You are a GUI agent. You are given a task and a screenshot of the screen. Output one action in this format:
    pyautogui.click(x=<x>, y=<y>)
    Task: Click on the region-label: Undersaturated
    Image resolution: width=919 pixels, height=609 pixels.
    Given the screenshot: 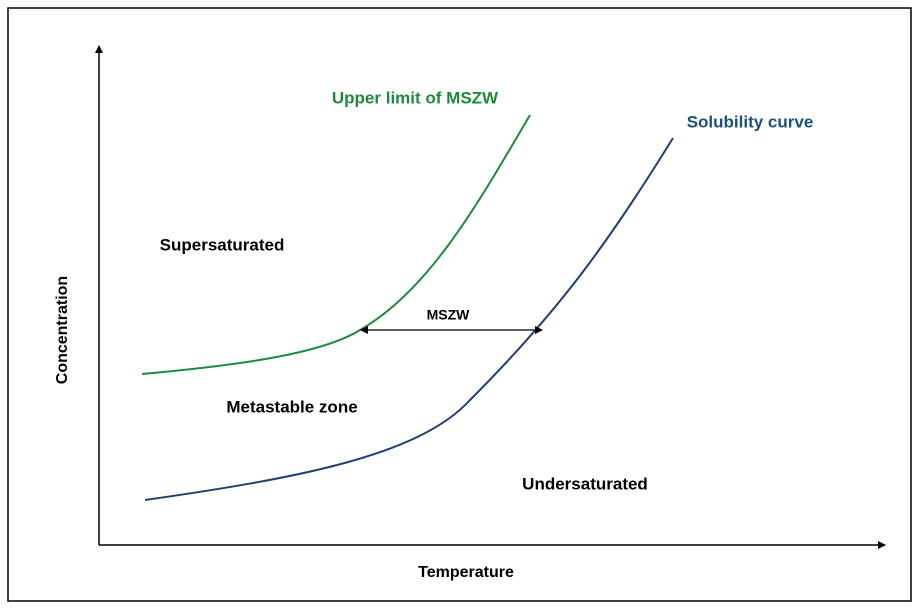 What is the action you would take?
    pyautogui.click(x=585, y=483)
    